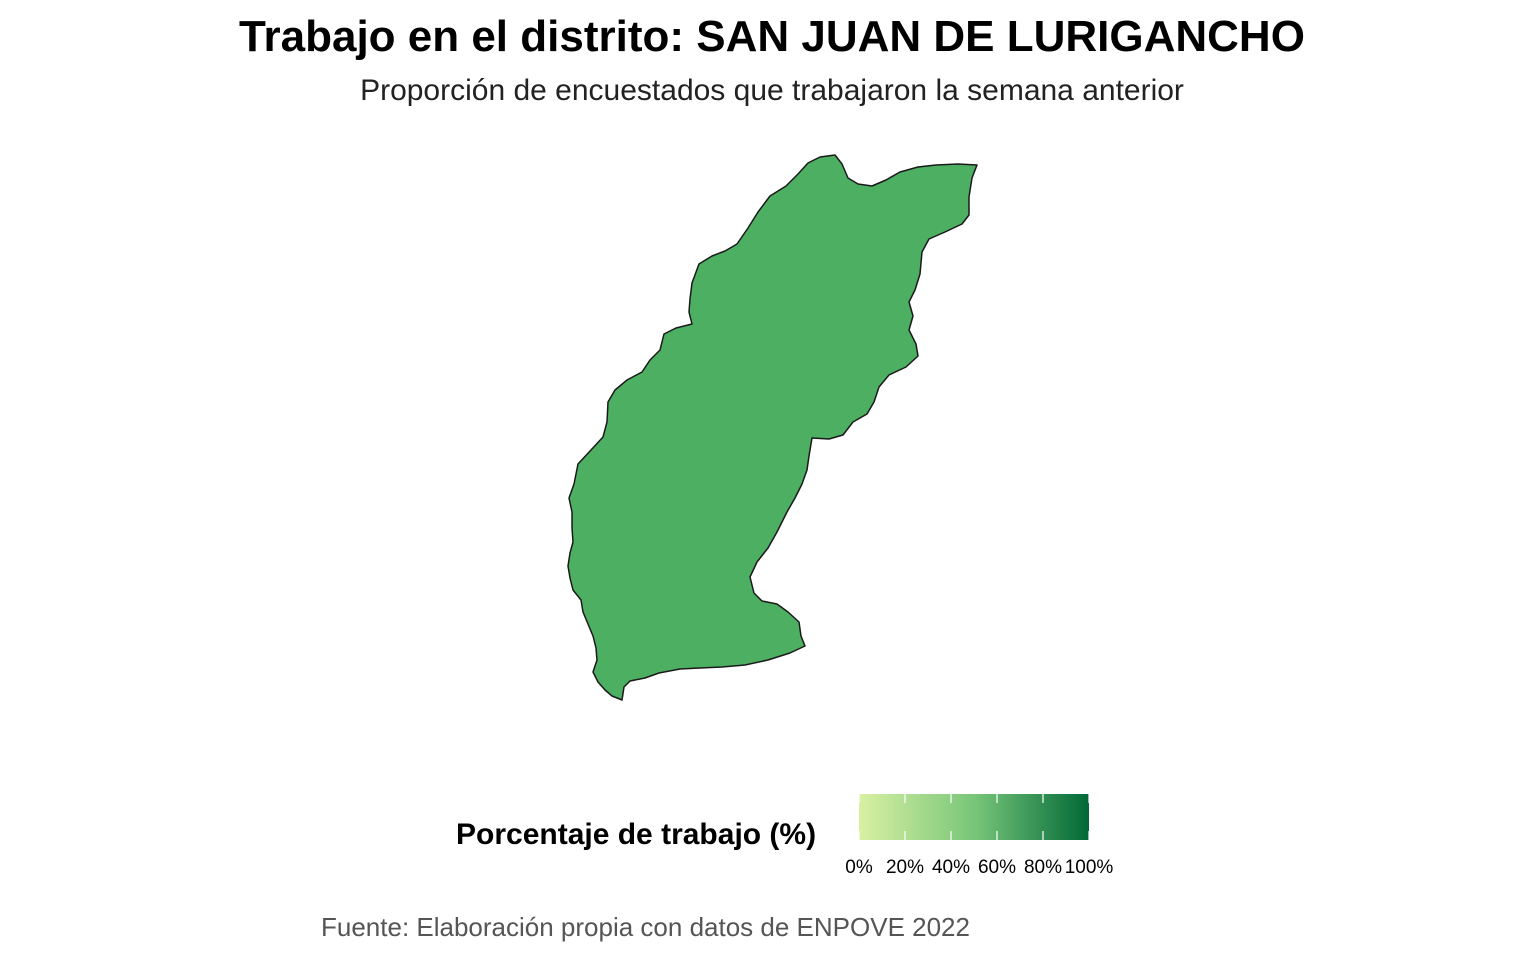  I want to click on legend-colorbar, so click(974, 817).